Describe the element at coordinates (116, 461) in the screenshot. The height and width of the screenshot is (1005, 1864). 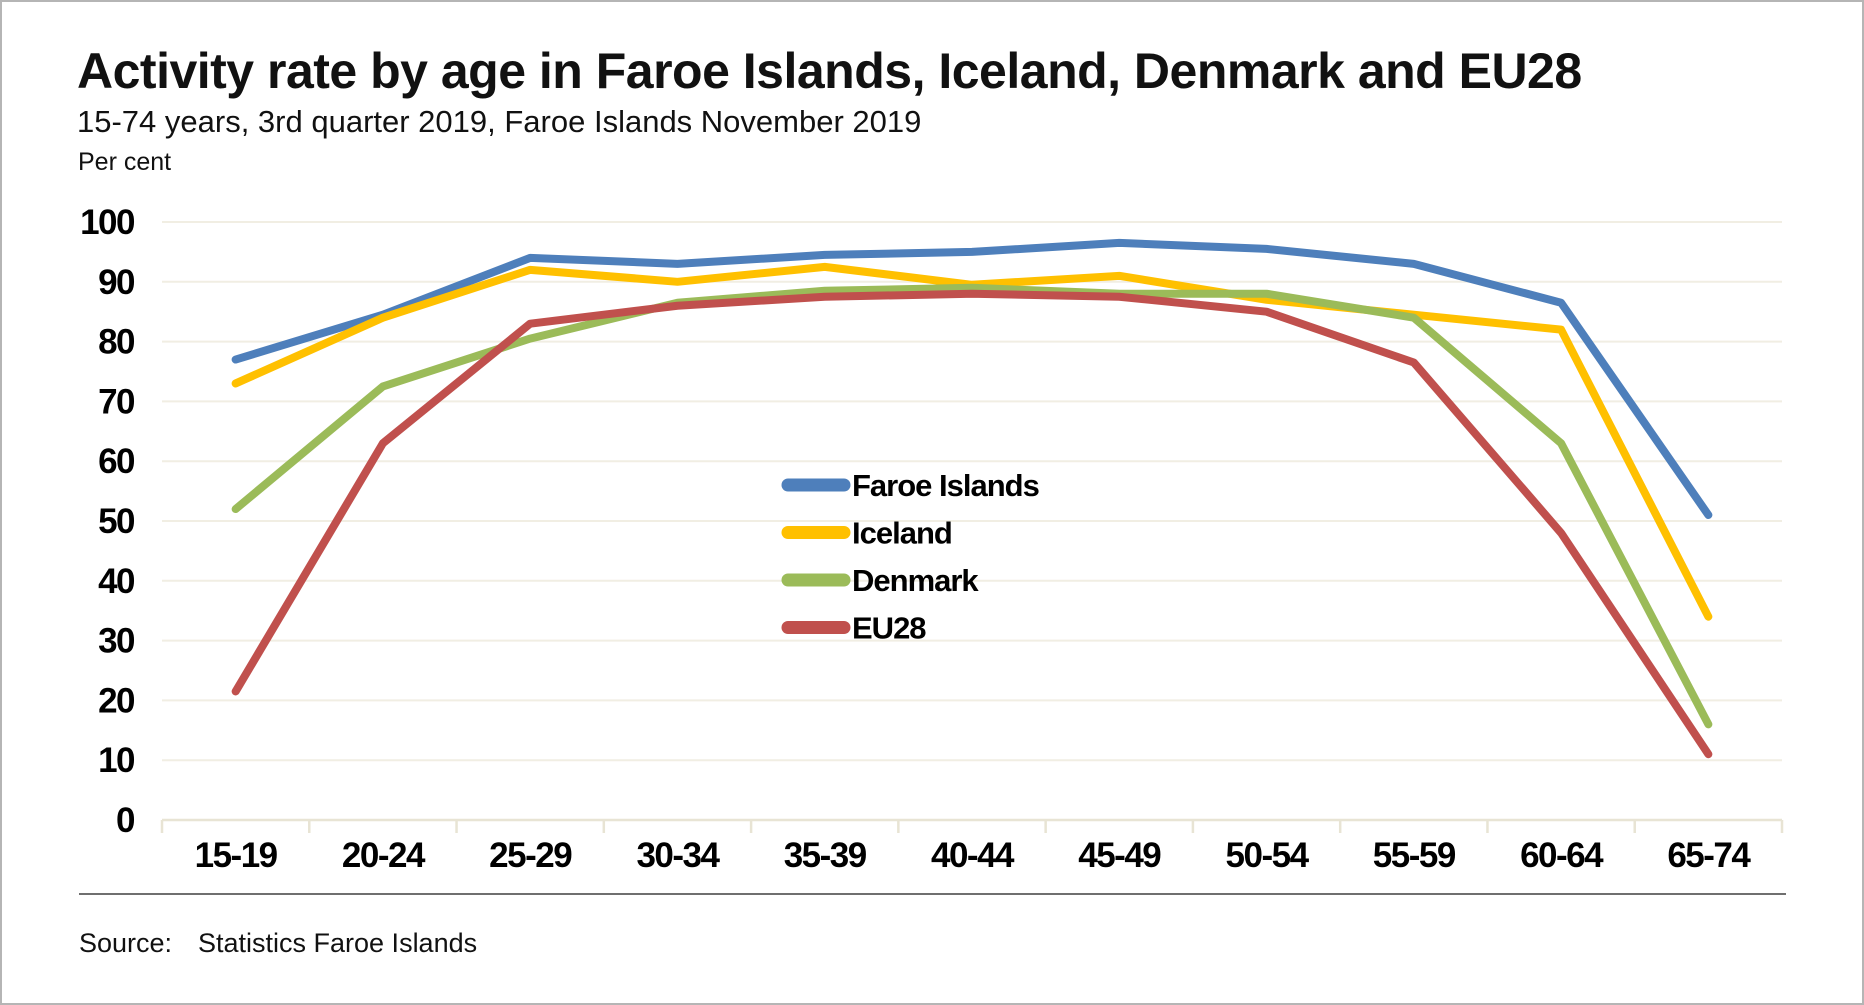
I see `y-axis-label: 60` at that location.